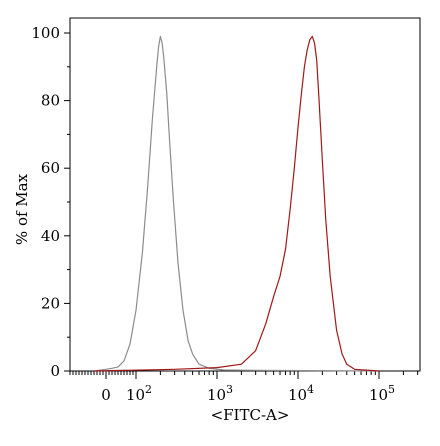  I want to click on x-tick-label: 0, so click(106, 395).